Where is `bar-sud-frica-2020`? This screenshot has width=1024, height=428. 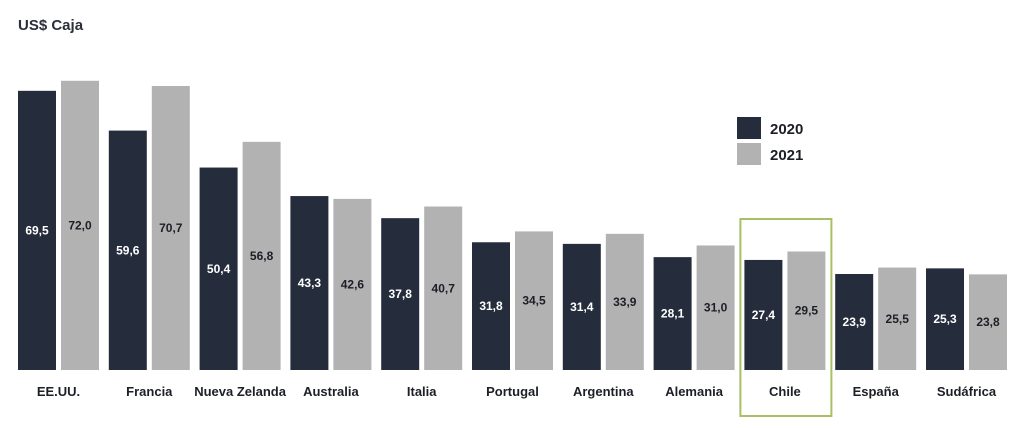
bar-sud-frica-2020 is located at coordinates (945, 319).